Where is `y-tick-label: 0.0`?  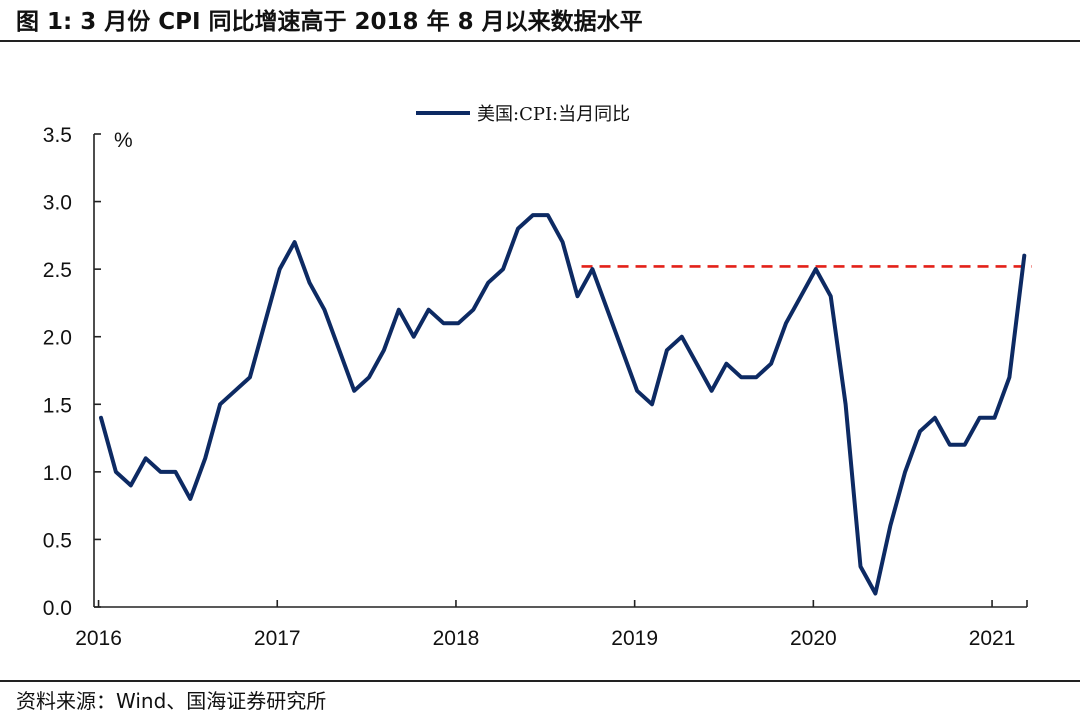 y-tick-label: 0.0 is located at coordinates (57, 608).